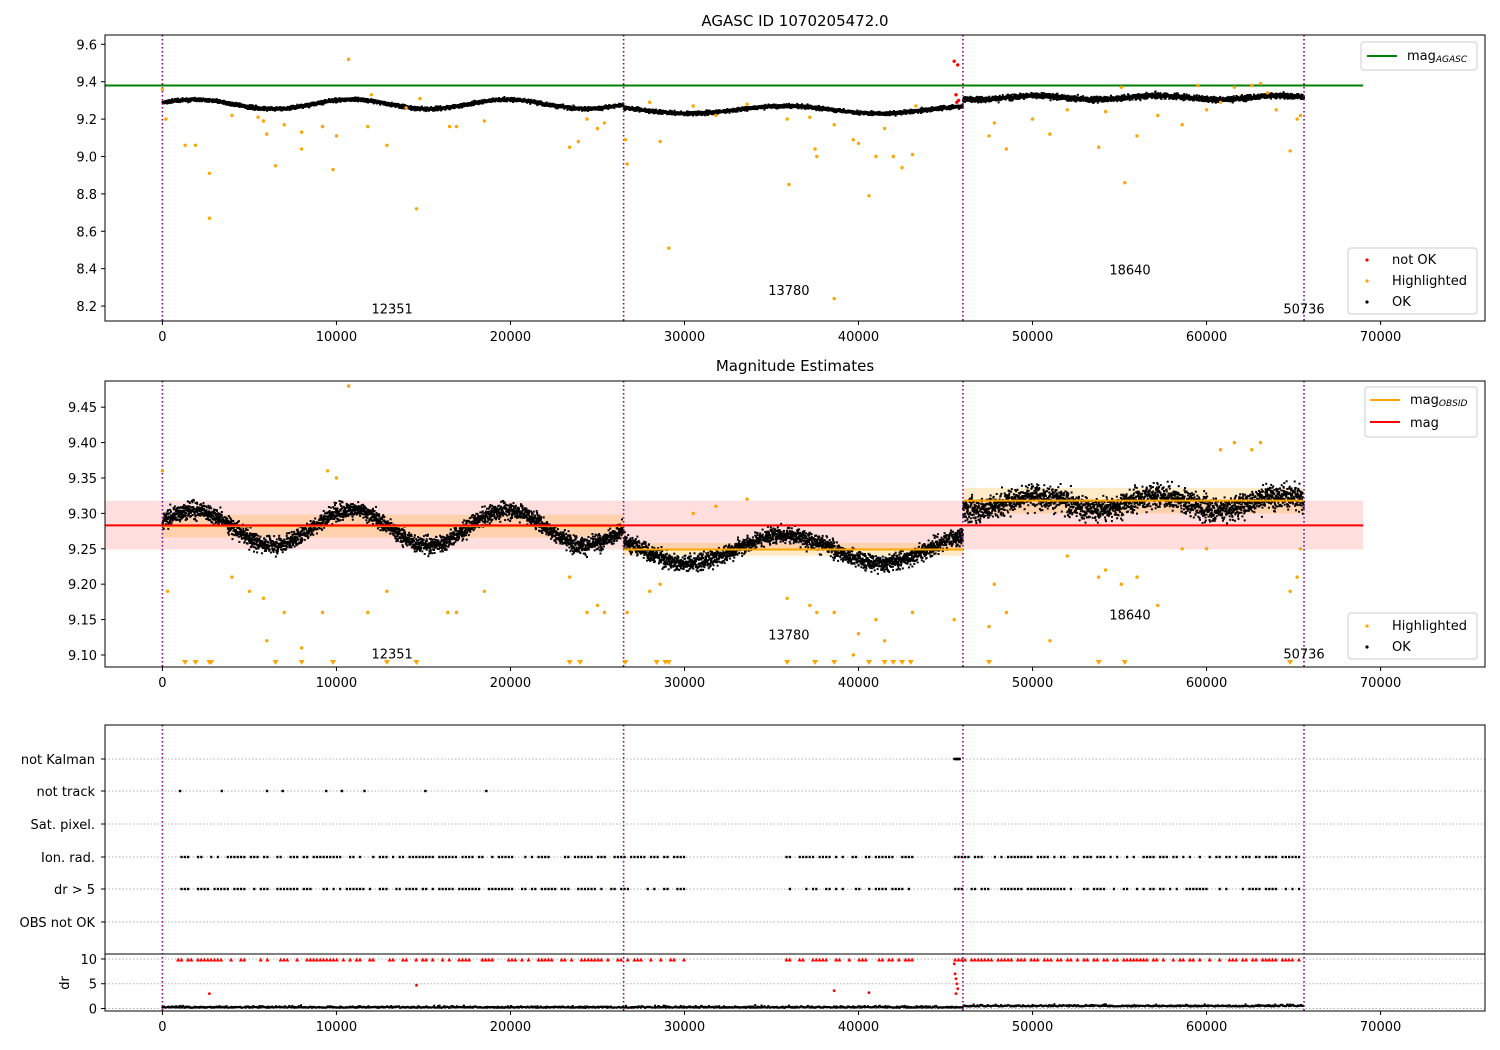 This screenshot has height=1050, width=1500. I want to click on ok-points, so click(733, 103).